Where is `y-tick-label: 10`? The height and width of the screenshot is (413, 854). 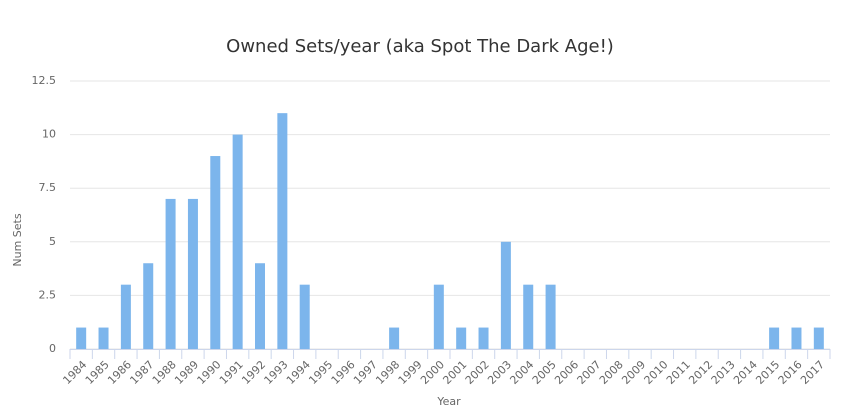 y-tick-label: 10 is located at coordinates (49, 134).